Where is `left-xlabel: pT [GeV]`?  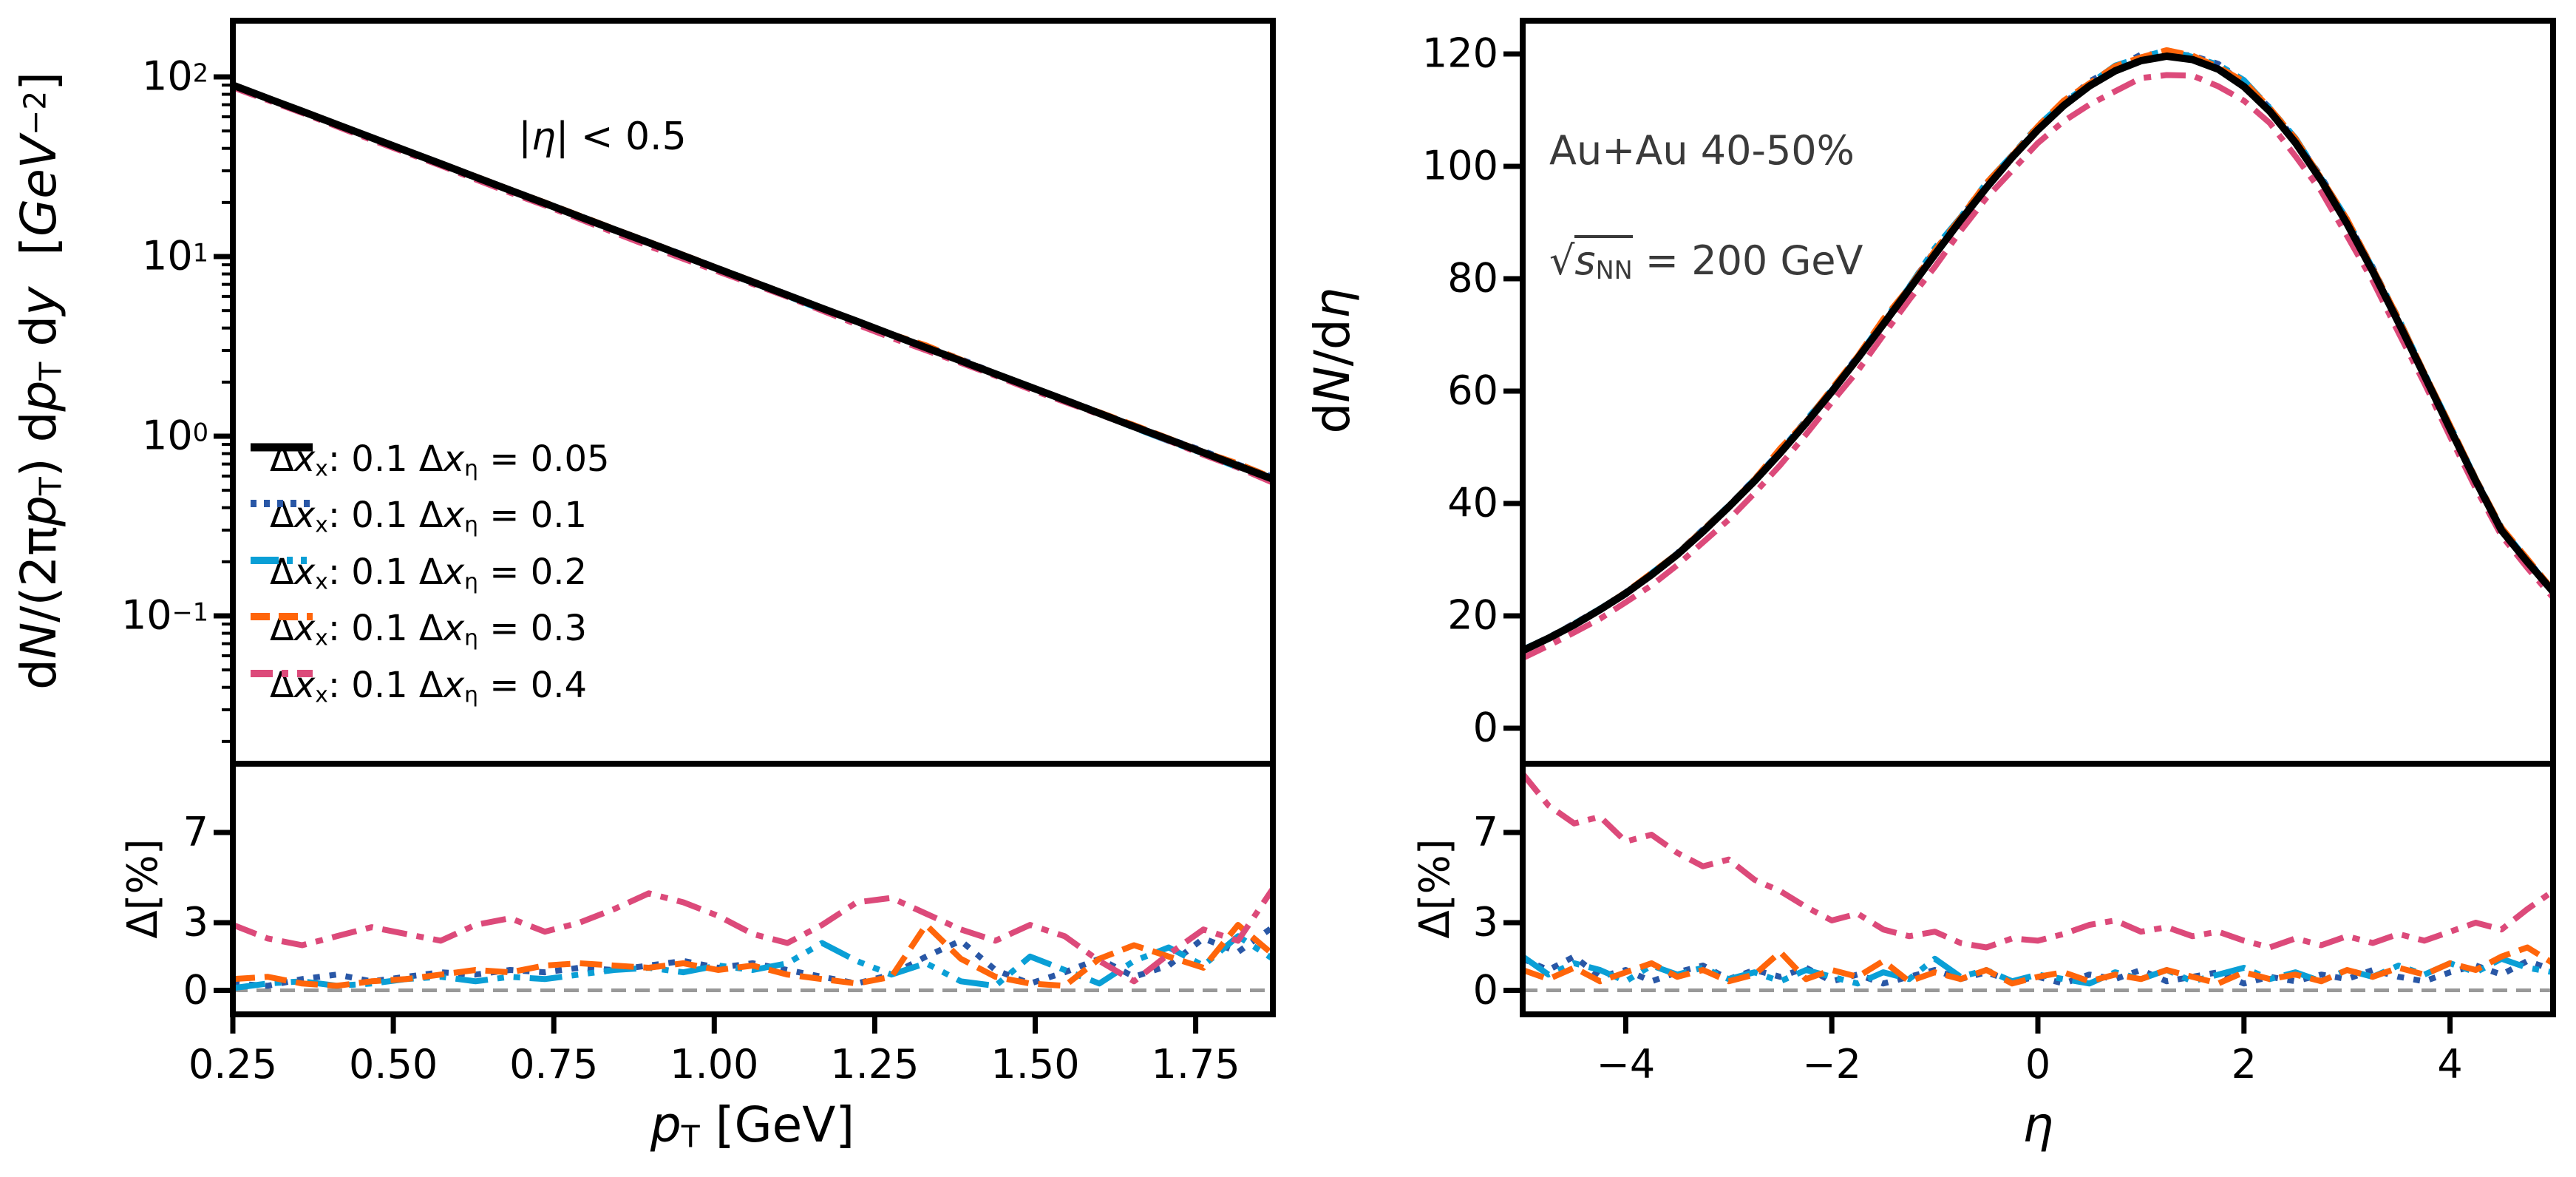
left-xlabel: pT [GeV] is located at coordinates (752, 1125).